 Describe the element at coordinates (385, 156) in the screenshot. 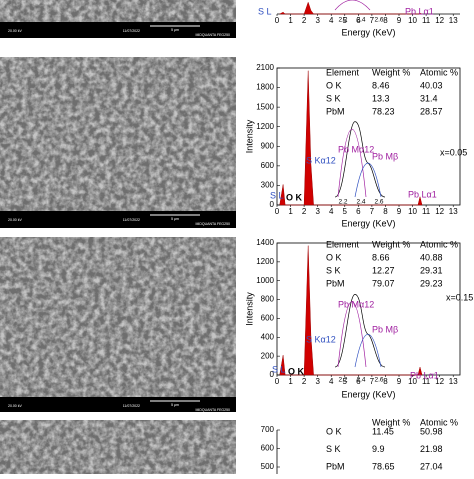

I see `peak-label: Pb Mβ` at that location.